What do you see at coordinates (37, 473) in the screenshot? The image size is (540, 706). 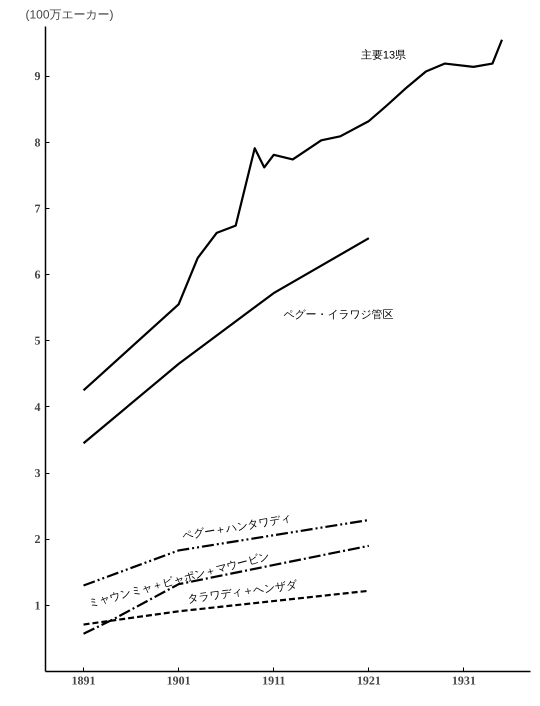 I see `y-tick-label: 3` at bounding box center [37, 473].